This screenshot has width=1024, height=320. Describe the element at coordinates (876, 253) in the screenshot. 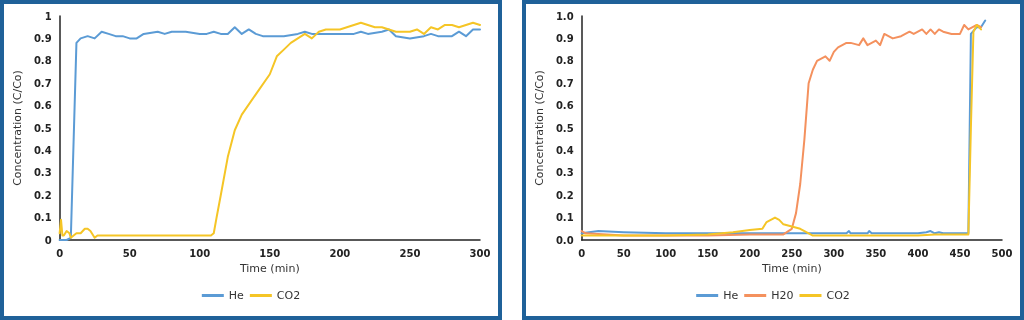

I see `x-tick-label: 350` at that location.